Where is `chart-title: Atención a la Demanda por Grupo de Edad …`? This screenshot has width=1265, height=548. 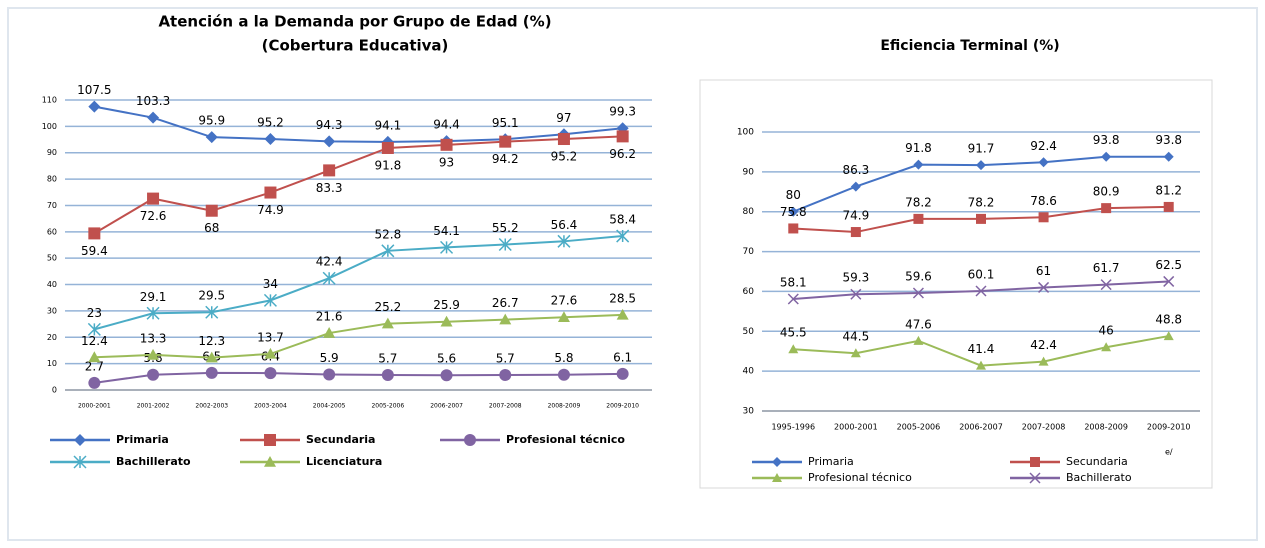
chart-title: Atención a la Demanda por Grupo de Edad … is located at coordinates (354, 22).